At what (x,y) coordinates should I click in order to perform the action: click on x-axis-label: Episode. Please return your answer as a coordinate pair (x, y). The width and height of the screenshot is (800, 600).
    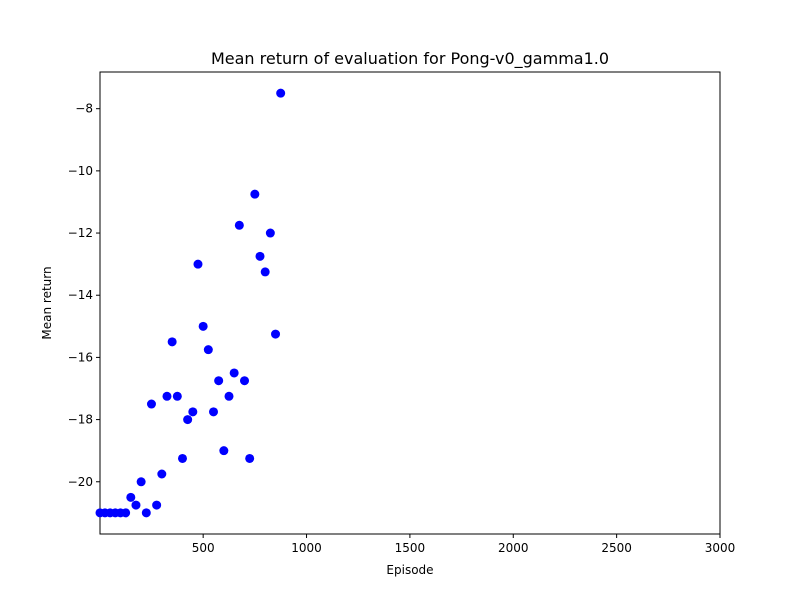
    Looking at the image, I should click on (409, 570).